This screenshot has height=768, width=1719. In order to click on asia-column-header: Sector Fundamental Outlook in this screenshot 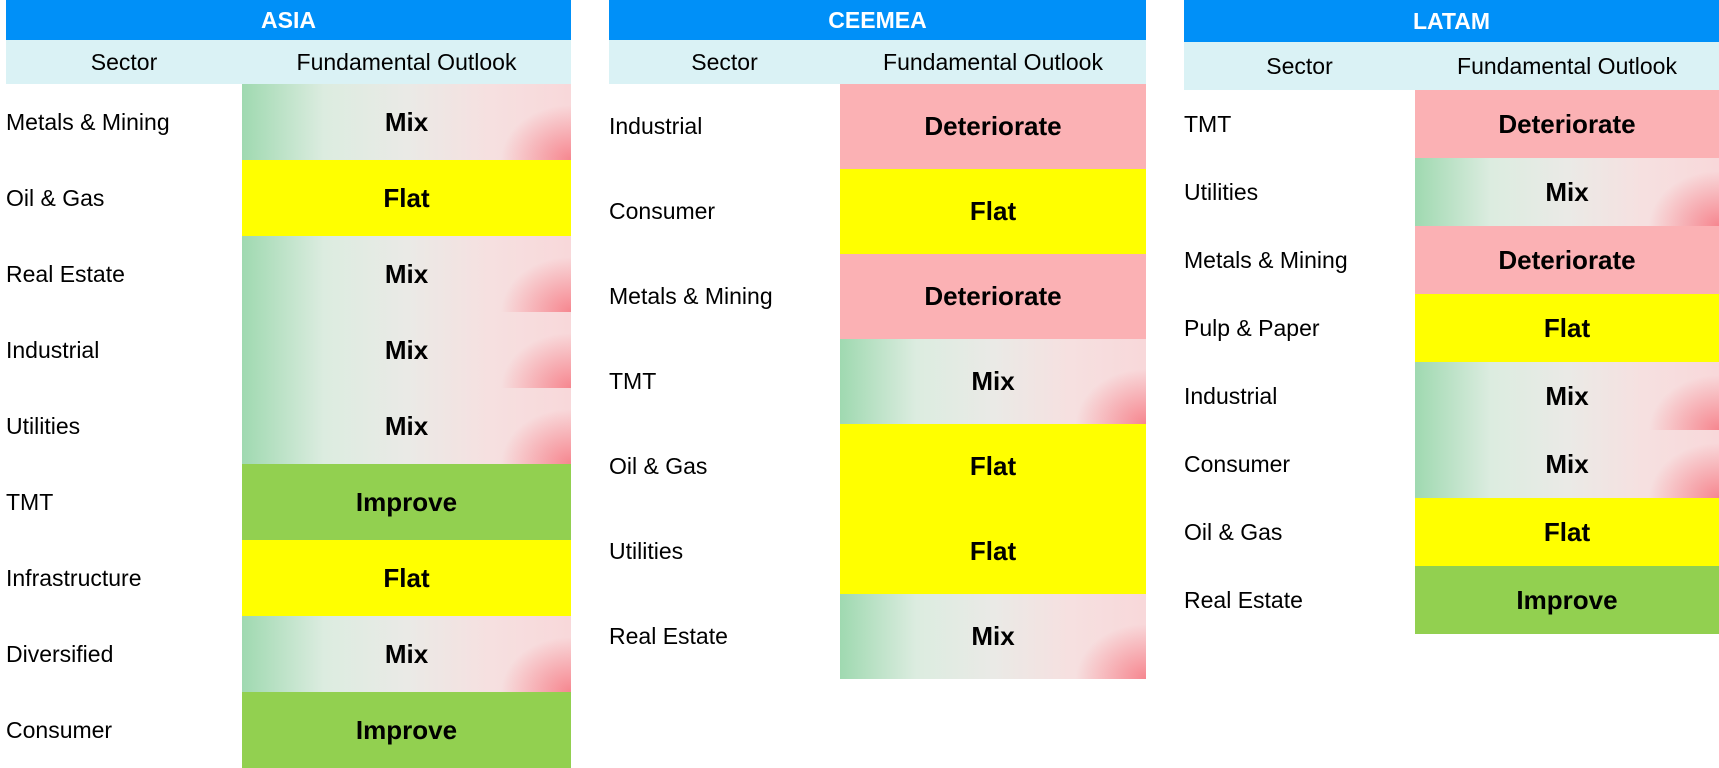, I will do `click(288, 62)`.